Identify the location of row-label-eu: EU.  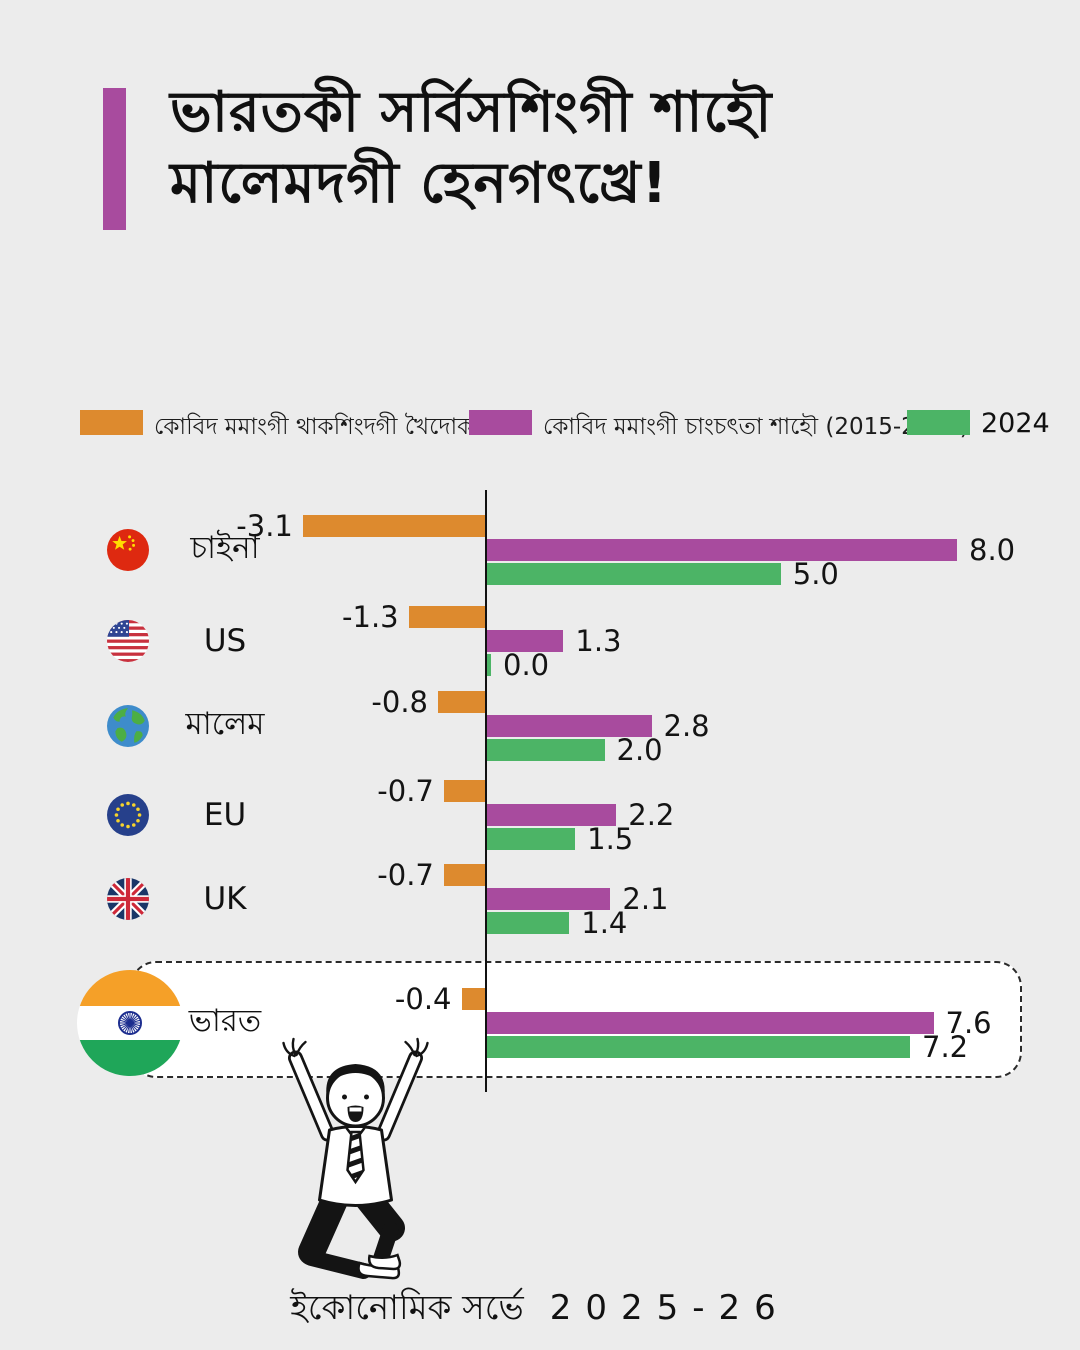
(225, 815).